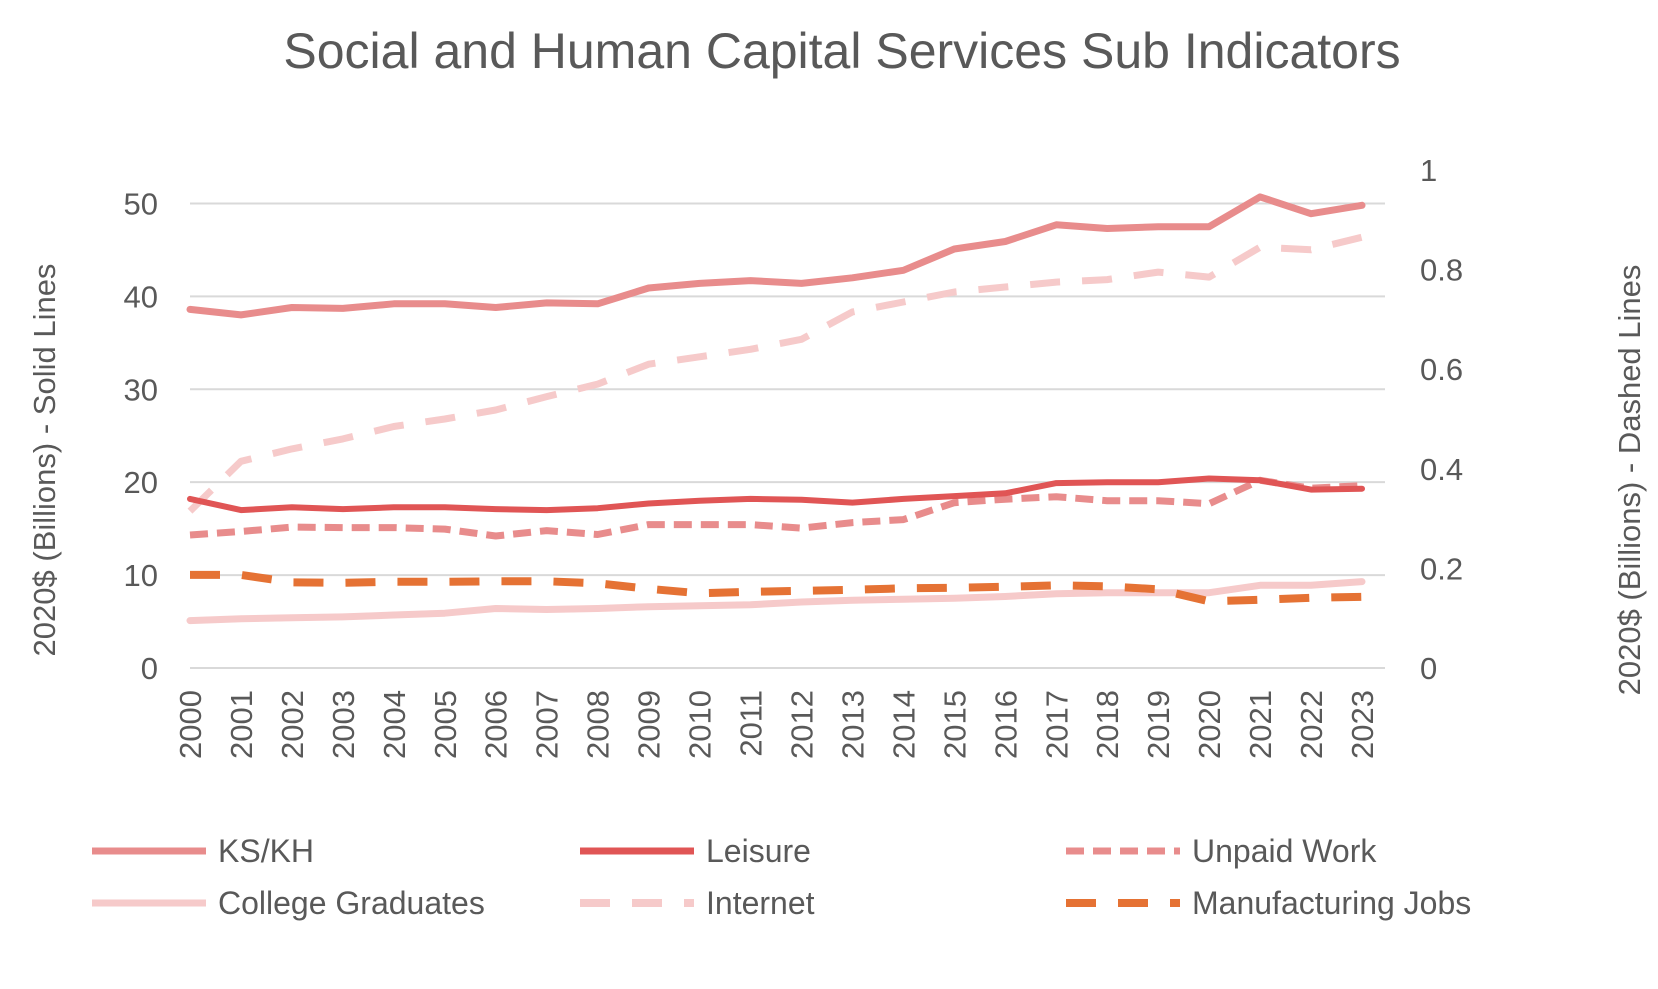  I want to click on right-tick-label: 0, so click(1428, 668).